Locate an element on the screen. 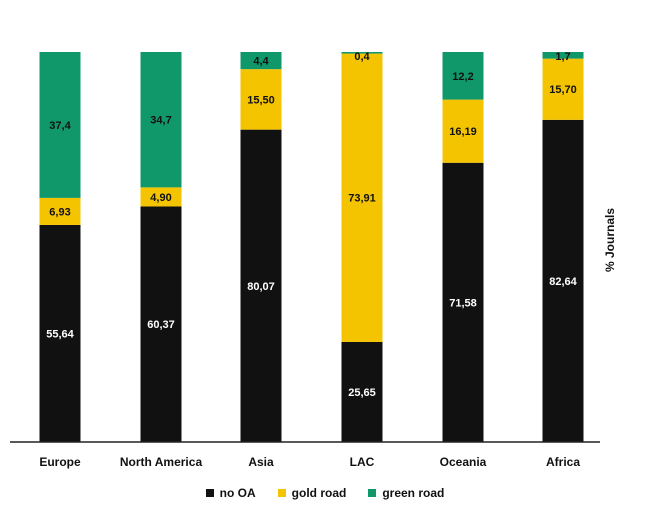 Image resolution: width=650 pixels, height=527 pixels. bar-segment-green-road-oceania is located at coordinates (463, 76).